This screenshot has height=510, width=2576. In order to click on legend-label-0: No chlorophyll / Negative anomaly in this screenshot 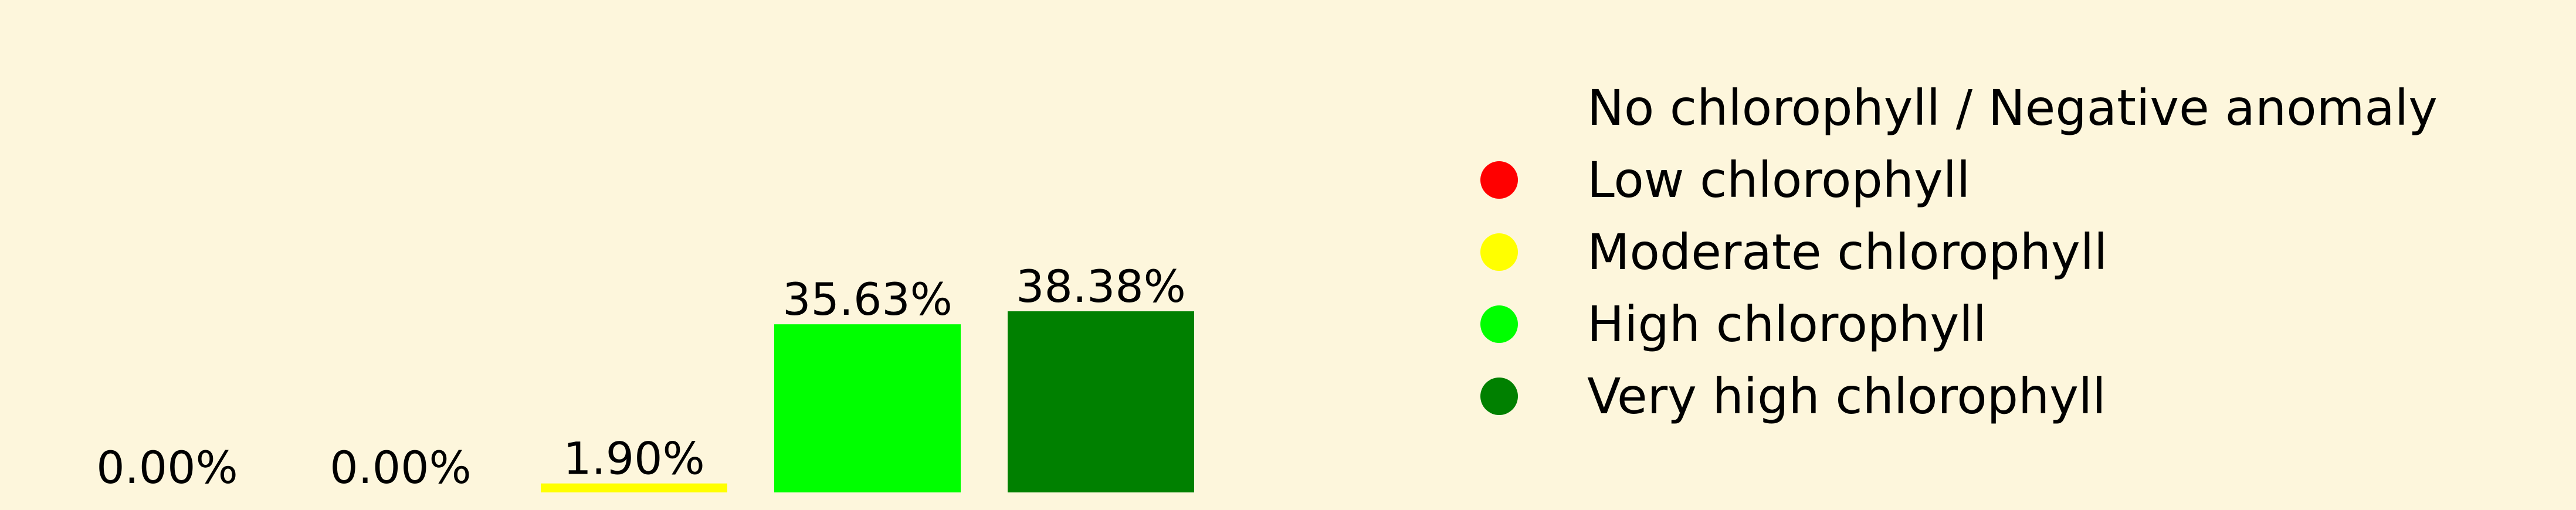, I will do `click(2012, 108)`.